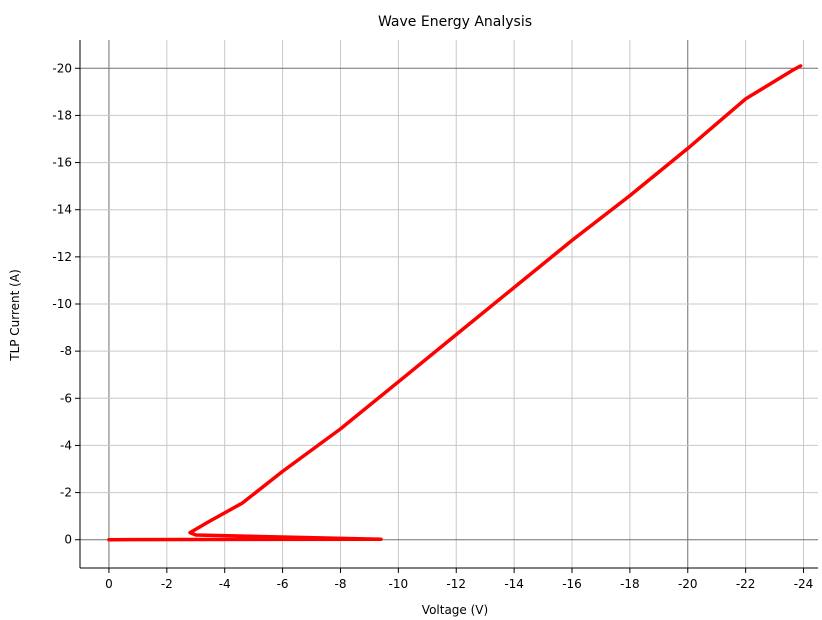 The width and height of the screenshot is (822, 620). Describe the element at coordinates (66, 445) in the screenshot. I see `y-tick-label: -4` at that location.